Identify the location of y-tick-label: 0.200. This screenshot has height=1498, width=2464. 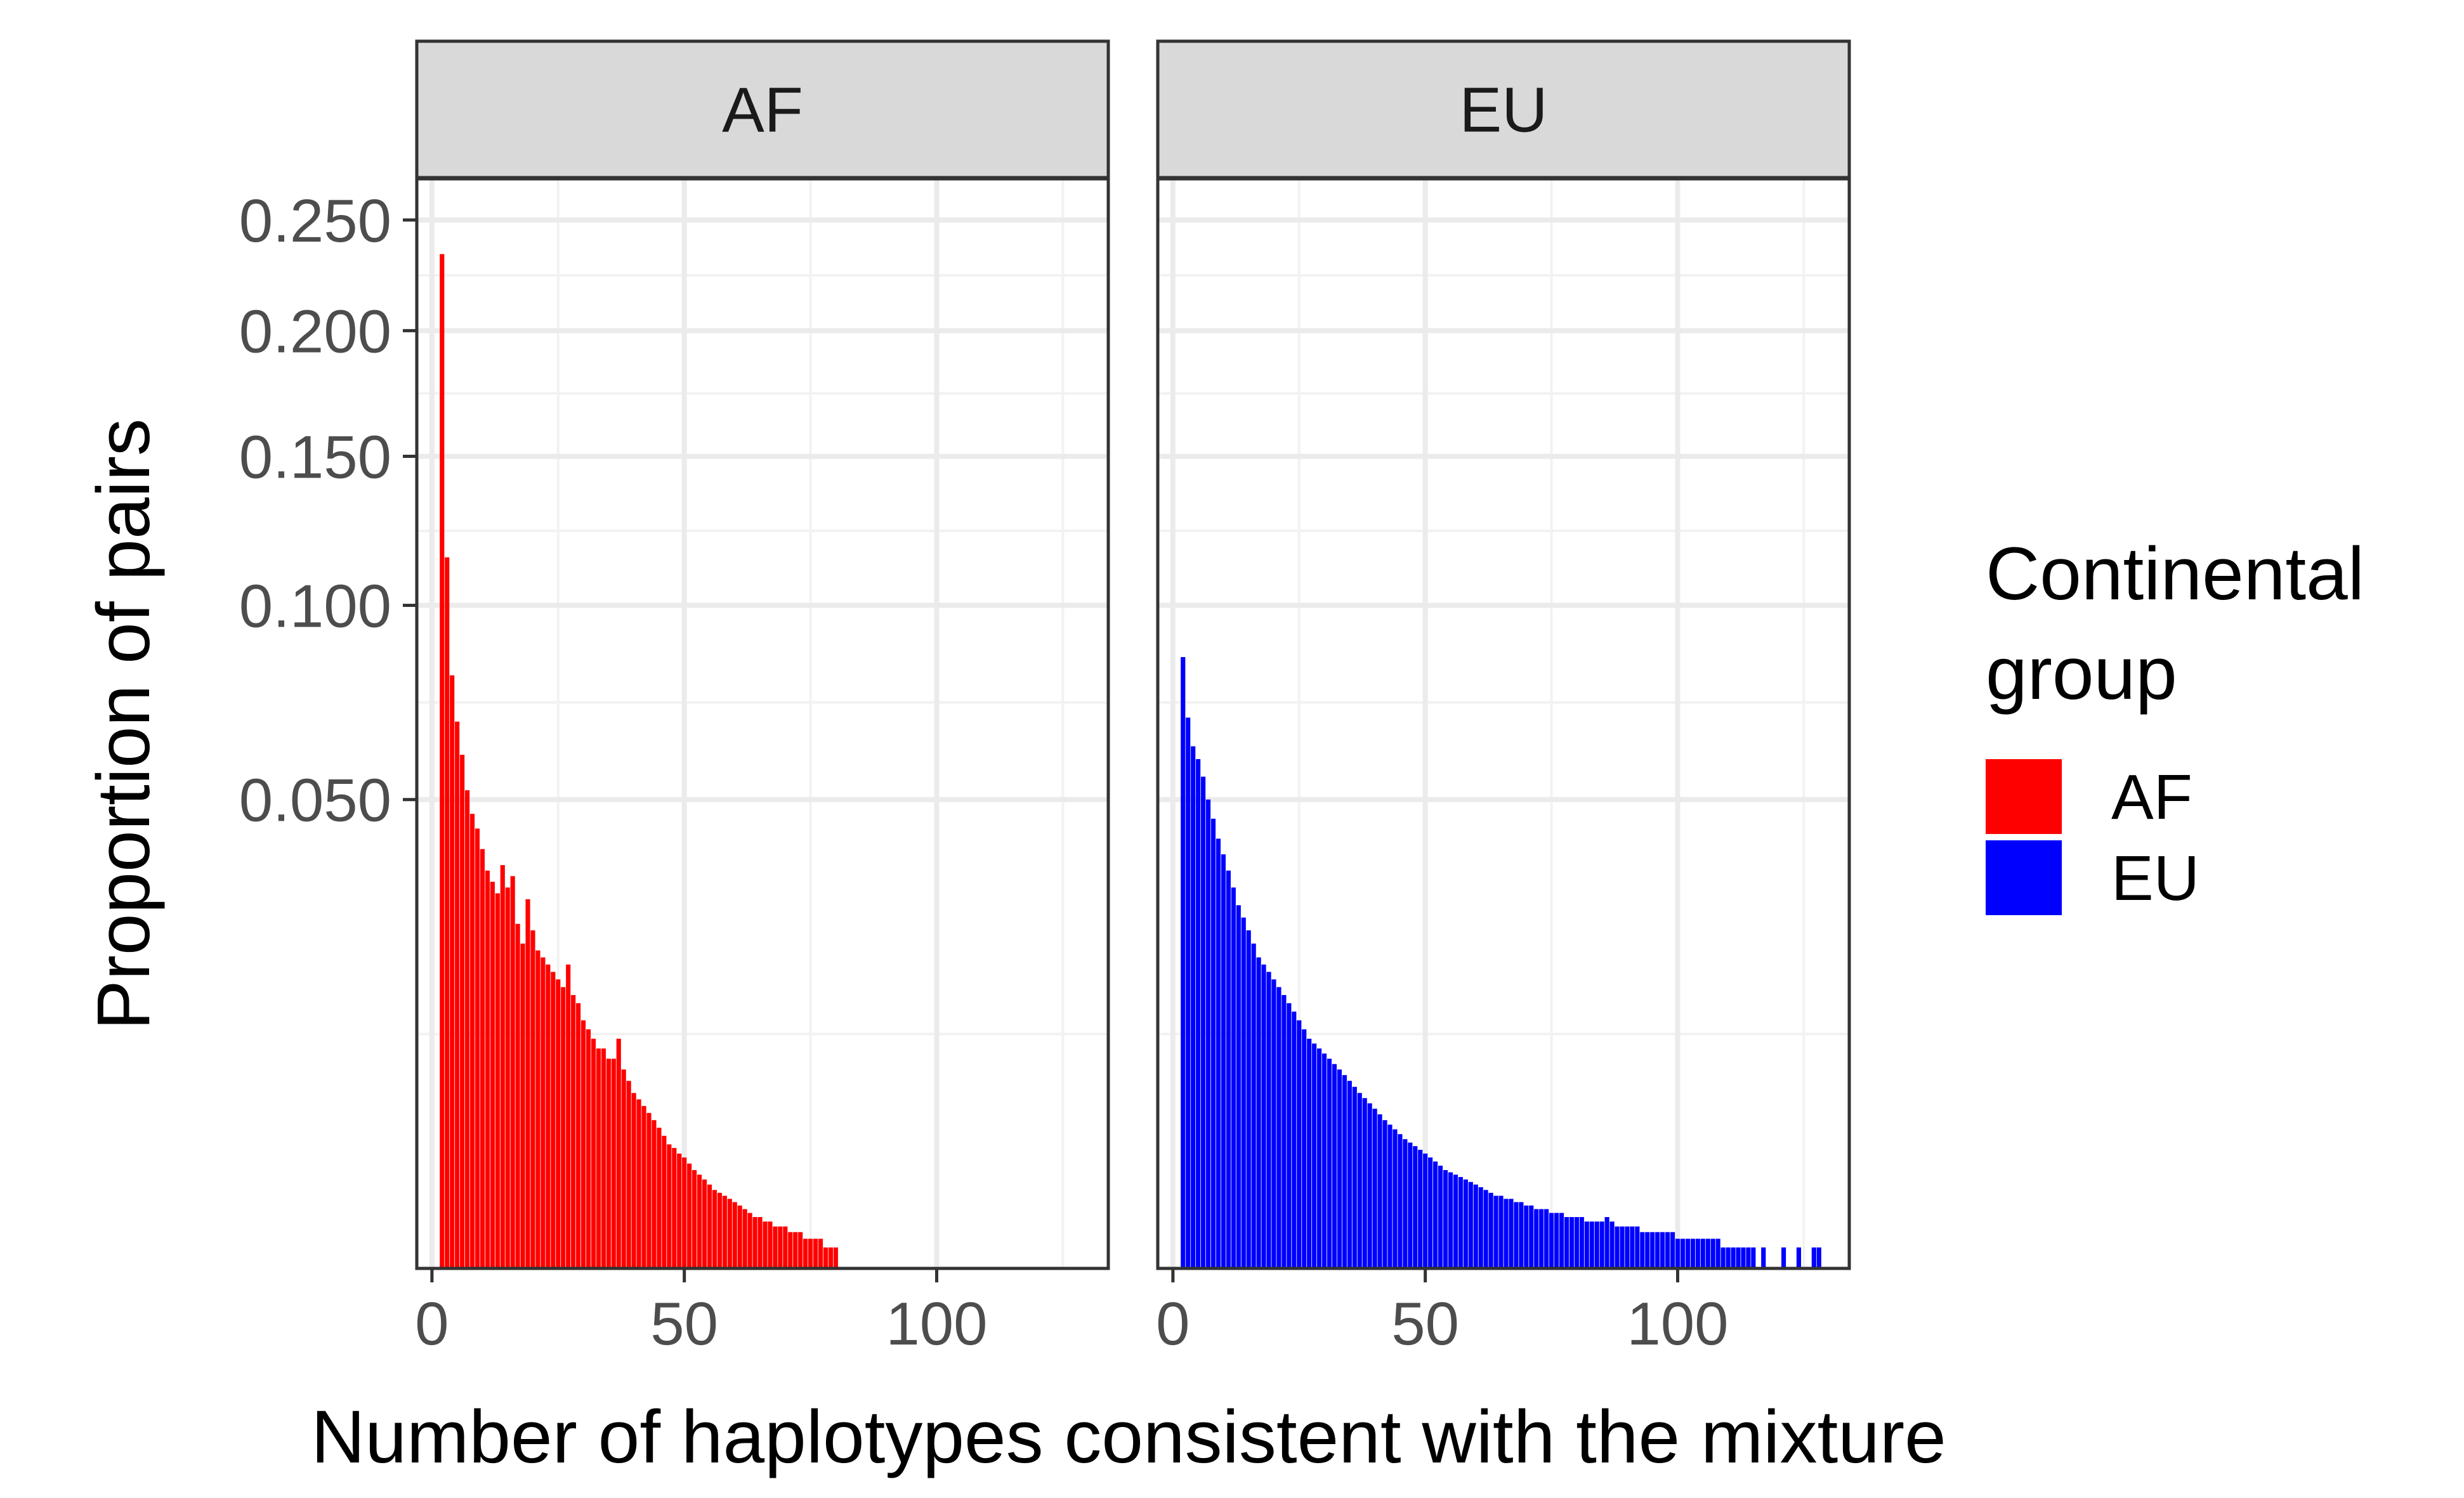
(315, 331).